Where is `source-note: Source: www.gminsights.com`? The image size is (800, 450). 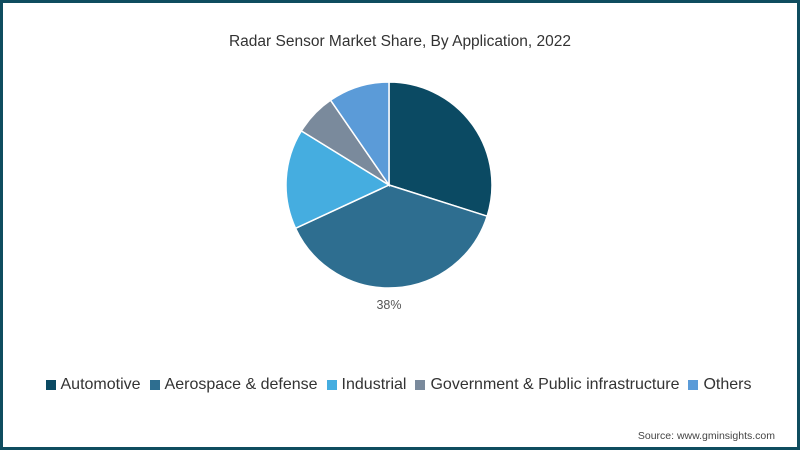
source-note: Source: www.gminsights.com is located at coordinates (706, 436).